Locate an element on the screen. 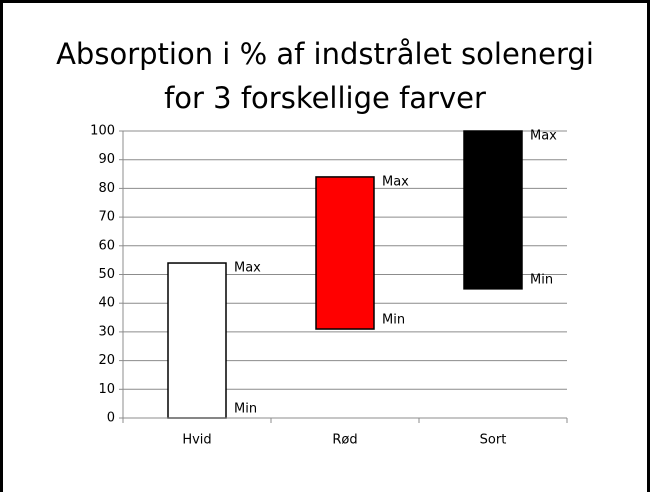 The height and width of the screenshot is (492, 650). x-tick-label: Sort is located at coordinates (493, 440).